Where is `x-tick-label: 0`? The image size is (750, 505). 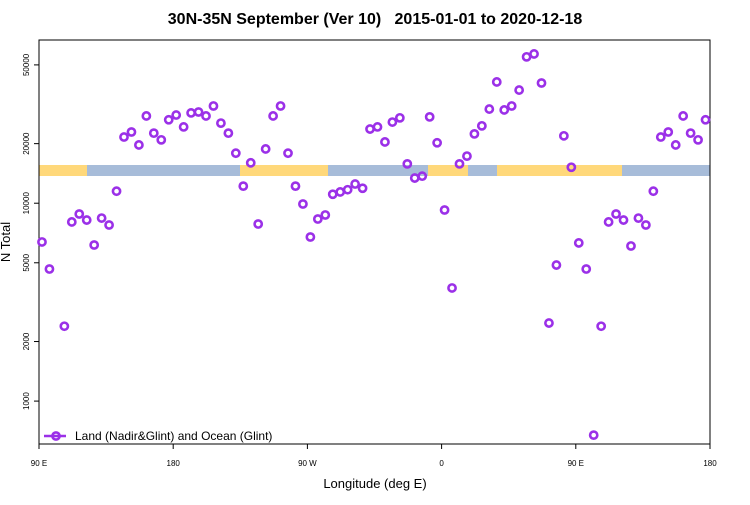 x-tick-label: 0 is located at coordinates (441, 463).